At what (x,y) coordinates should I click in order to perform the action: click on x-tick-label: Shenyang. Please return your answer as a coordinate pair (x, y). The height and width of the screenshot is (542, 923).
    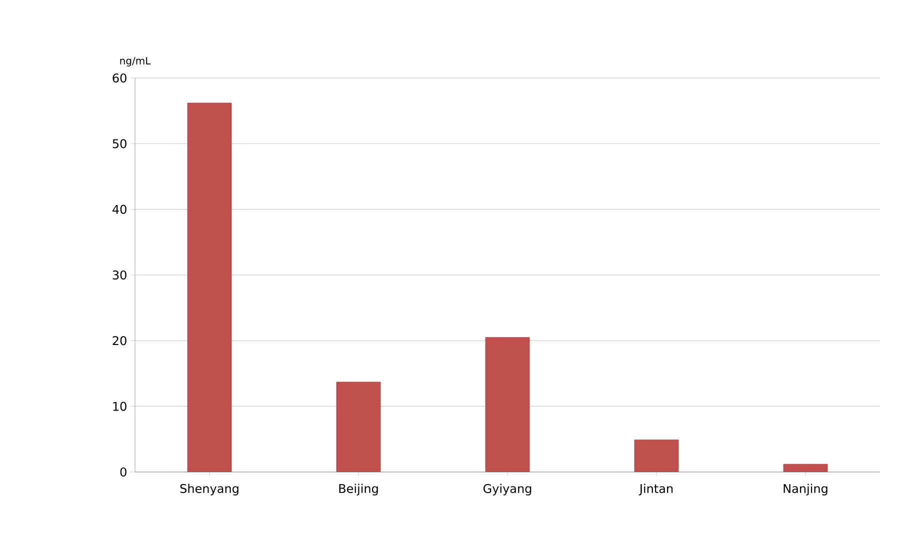
    Looking at the image, I should click on (209, 490).